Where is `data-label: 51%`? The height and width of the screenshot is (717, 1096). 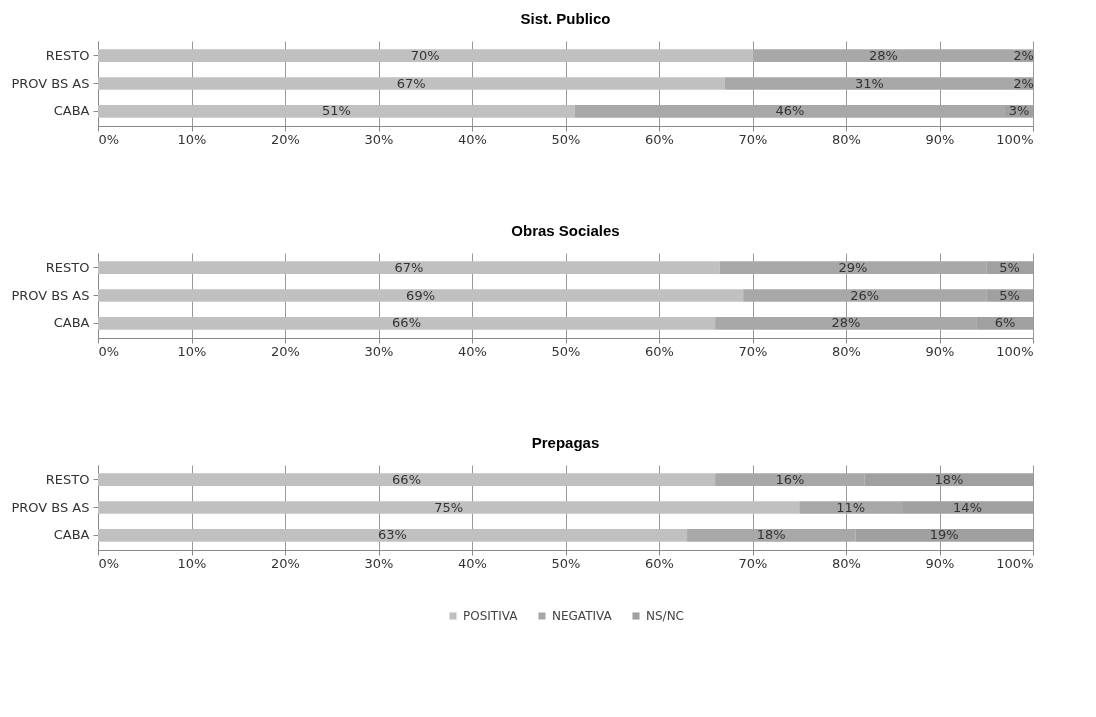 data-label: 51% is located at coordinates (336, 111).